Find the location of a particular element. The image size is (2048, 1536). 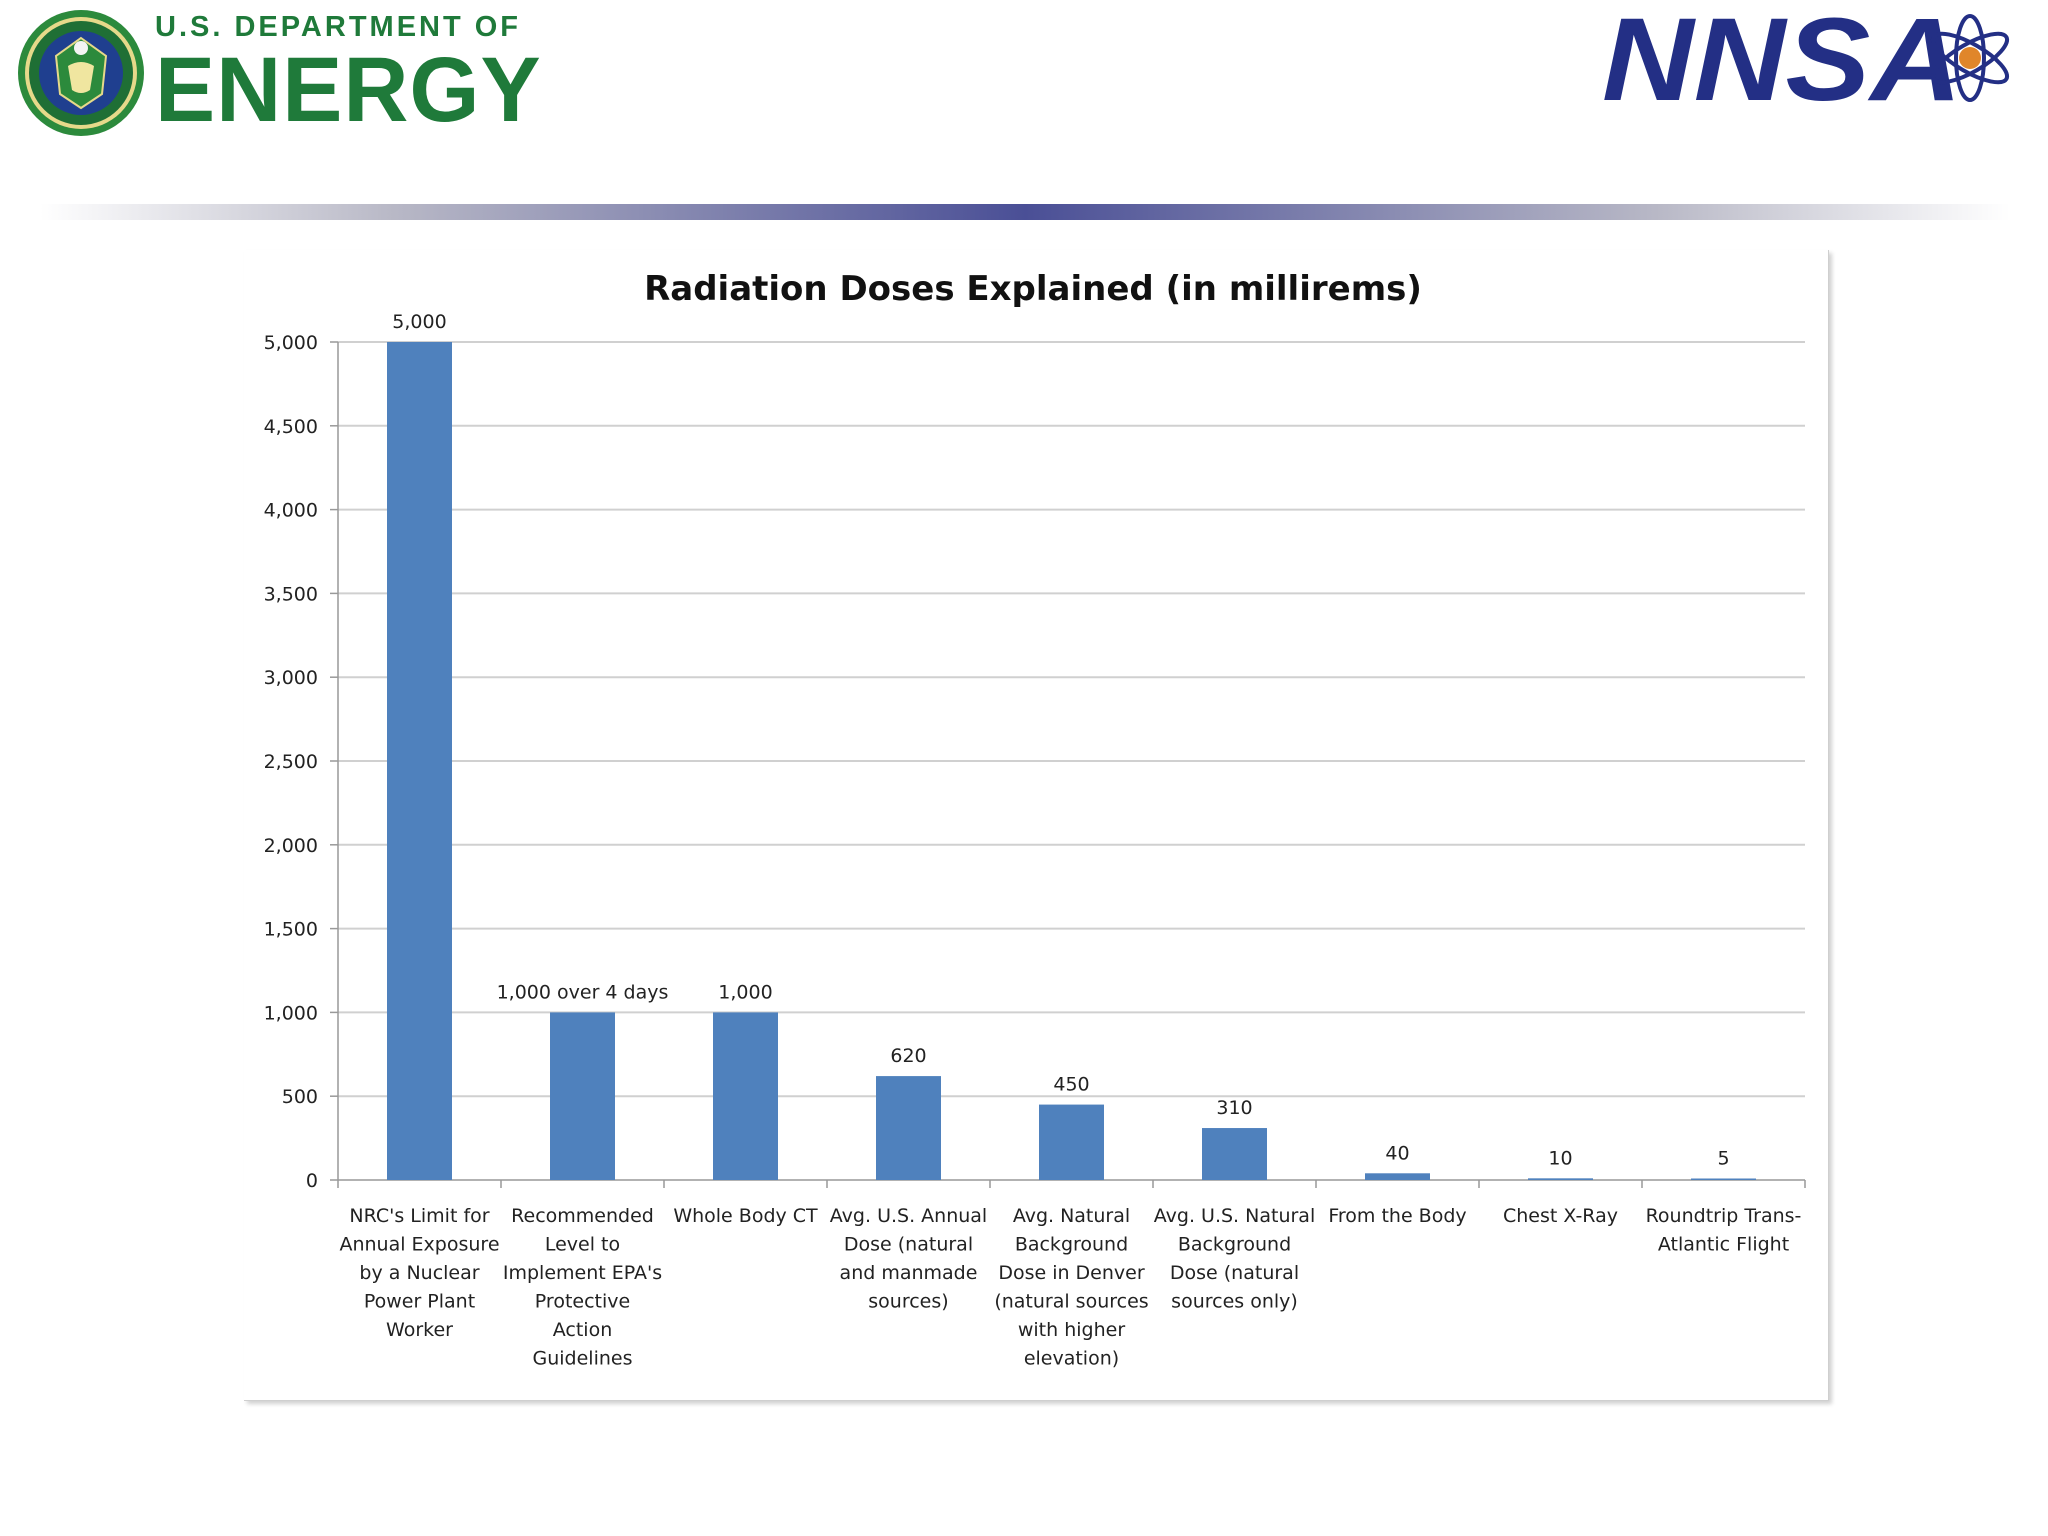

chart-title: Radiation Doses Explained (in millirems) is located at coordinates (1033, 289).